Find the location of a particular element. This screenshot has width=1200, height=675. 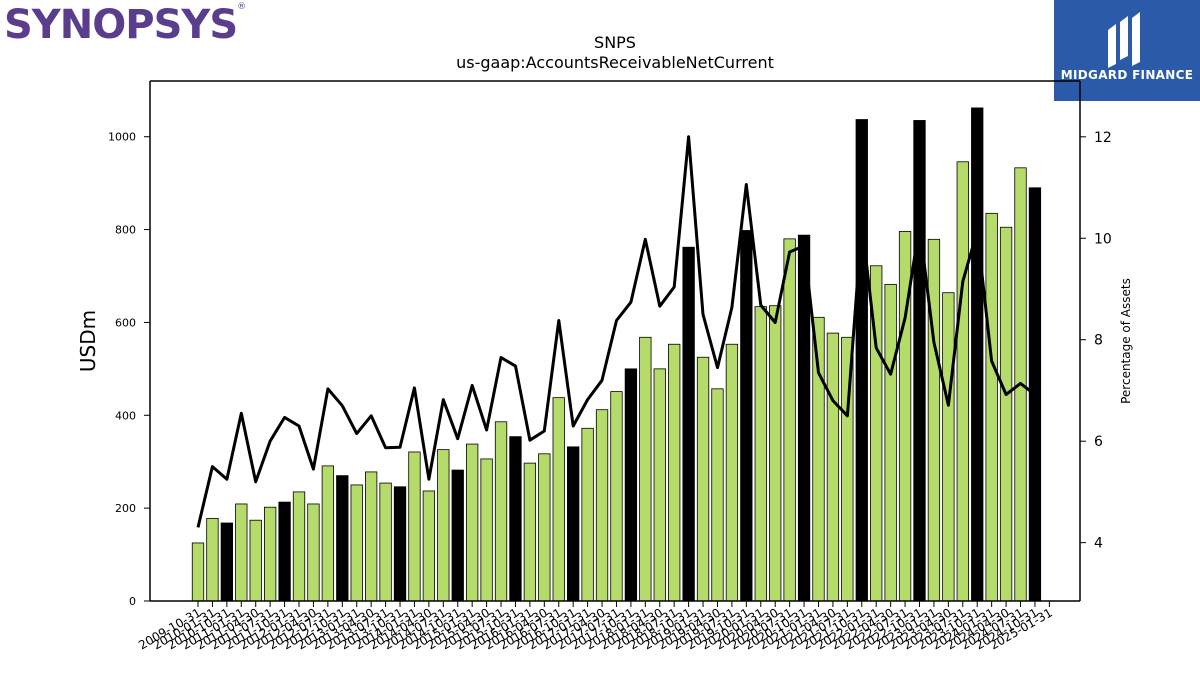

y-tick-label-0: 0 is located at coordinates (132, 601).